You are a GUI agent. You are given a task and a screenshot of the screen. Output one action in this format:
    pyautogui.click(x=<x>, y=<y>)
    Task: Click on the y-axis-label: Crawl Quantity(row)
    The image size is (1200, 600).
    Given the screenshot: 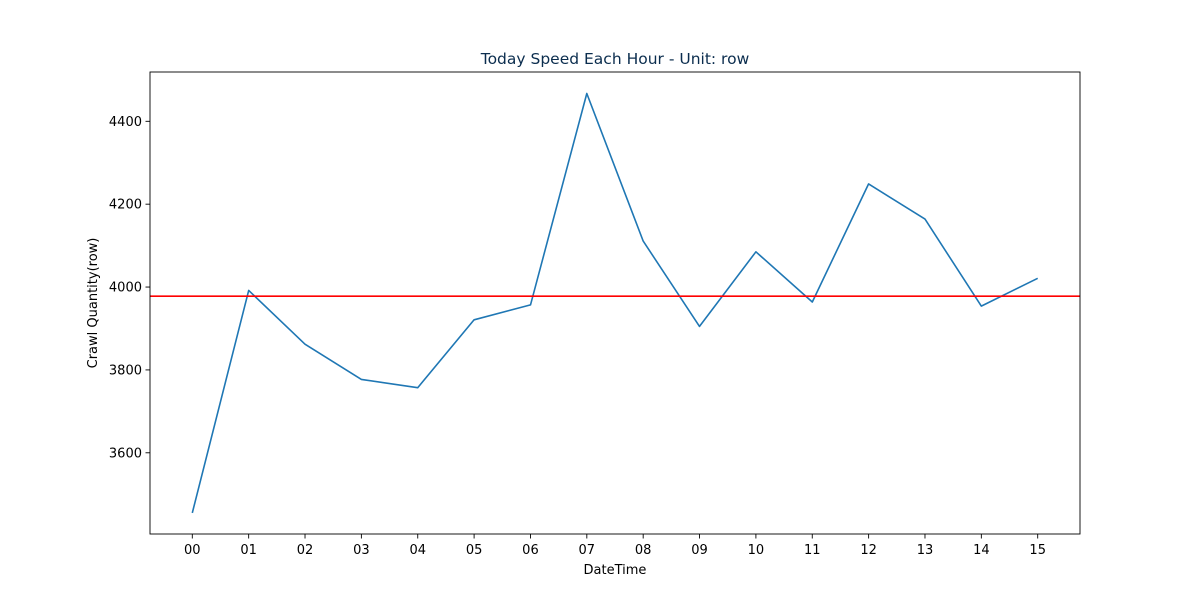 What is the action you would take?
    pyautogui.click(x=93, y=303)
    